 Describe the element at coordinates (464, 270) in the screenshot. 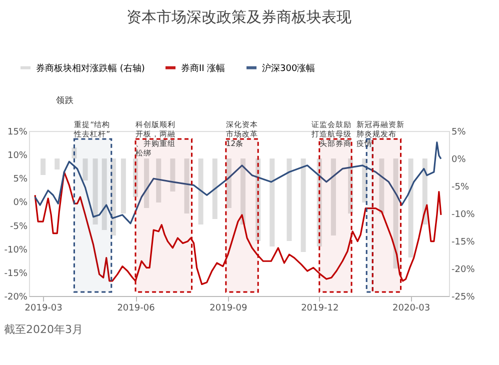

I see `y2-tick-label: -20%` at that location.